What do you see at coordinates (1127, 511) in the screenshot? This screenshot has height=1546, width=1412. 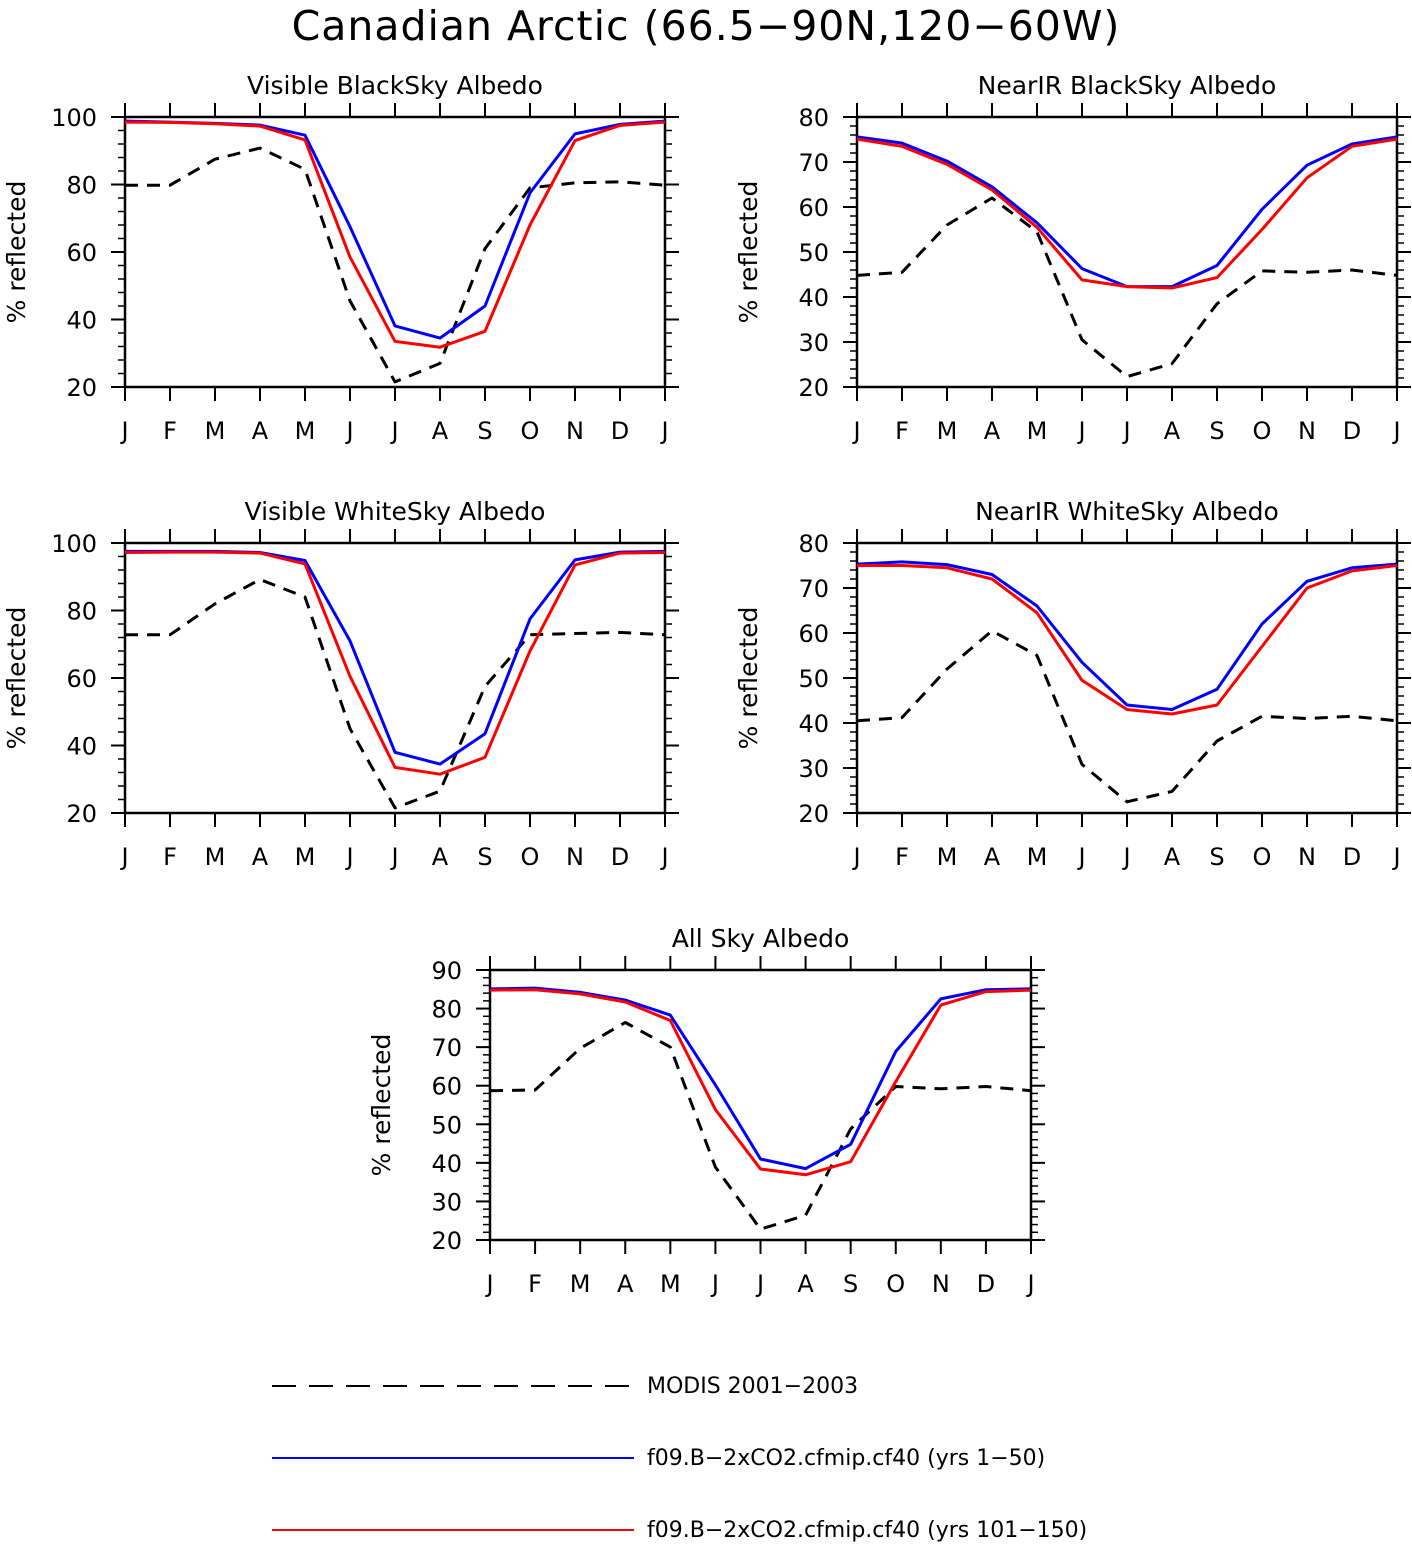 I see `chart-title: NearIR WhiteSky Albedo` at bounding box center [1127, 511].